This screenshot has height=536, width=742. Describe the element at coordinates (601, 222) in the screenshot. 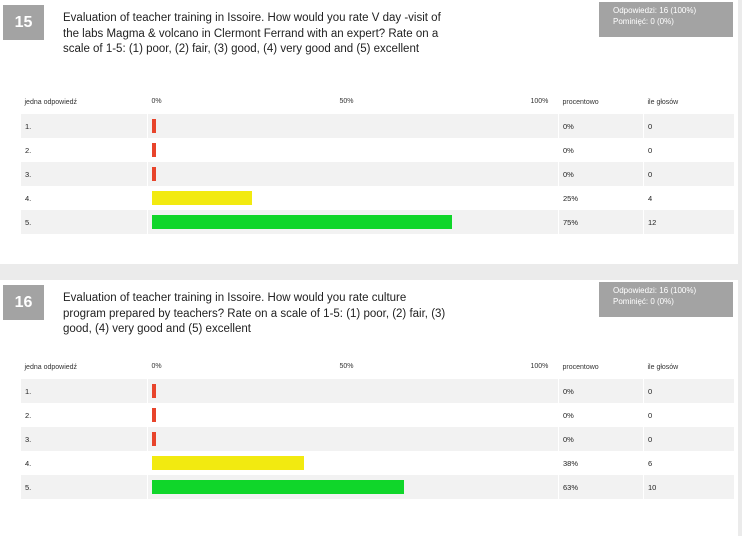

I see `percent-value: 75%` at that location.